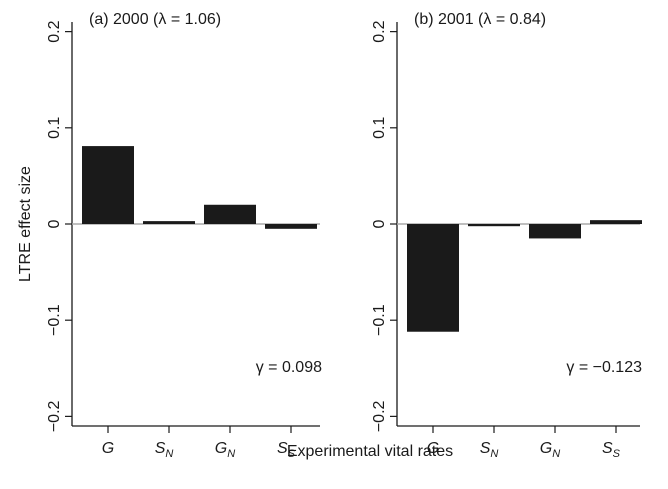 Image resolution: width=668 pixels, height=489 pixels. Describe the element at coordinates (370, 451) in the screenshot. I see `x-axis-title: Experimental vital rates` at that location.